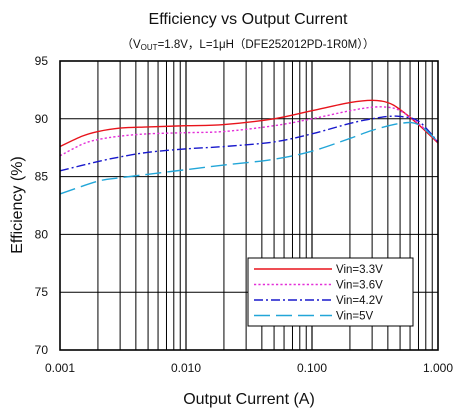 This screenshot has height=420, width=475. I want to click on y-axis-label: Efficiency (%), so click(17, 205).